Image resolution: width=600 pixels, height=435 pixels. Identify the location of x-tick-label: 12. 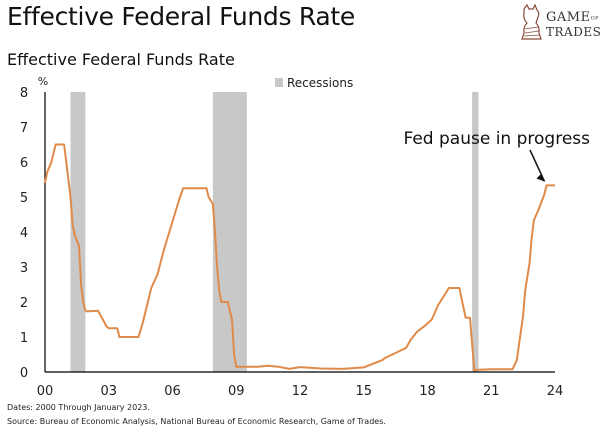
(300, 391).